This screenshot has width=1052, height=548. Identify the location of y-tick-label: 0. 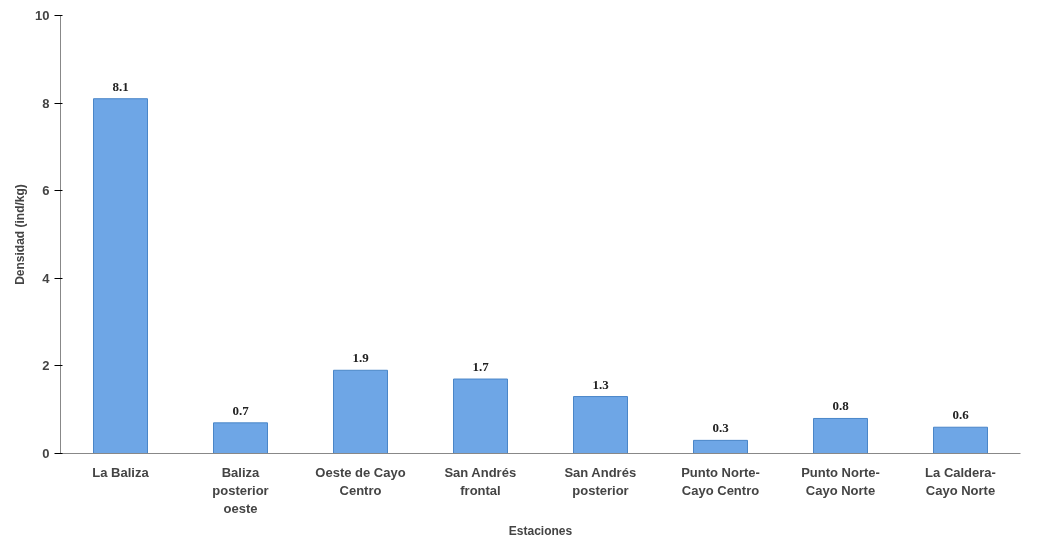
(46, 453).